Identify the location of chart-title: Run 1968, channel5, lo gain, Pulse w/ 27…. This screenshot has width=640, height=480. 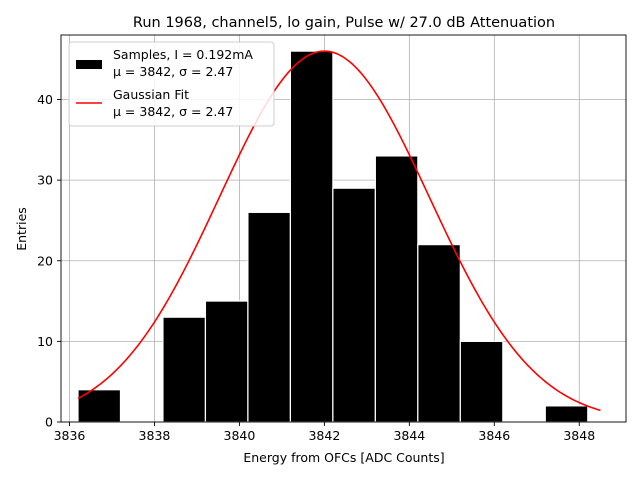
(344, 23).